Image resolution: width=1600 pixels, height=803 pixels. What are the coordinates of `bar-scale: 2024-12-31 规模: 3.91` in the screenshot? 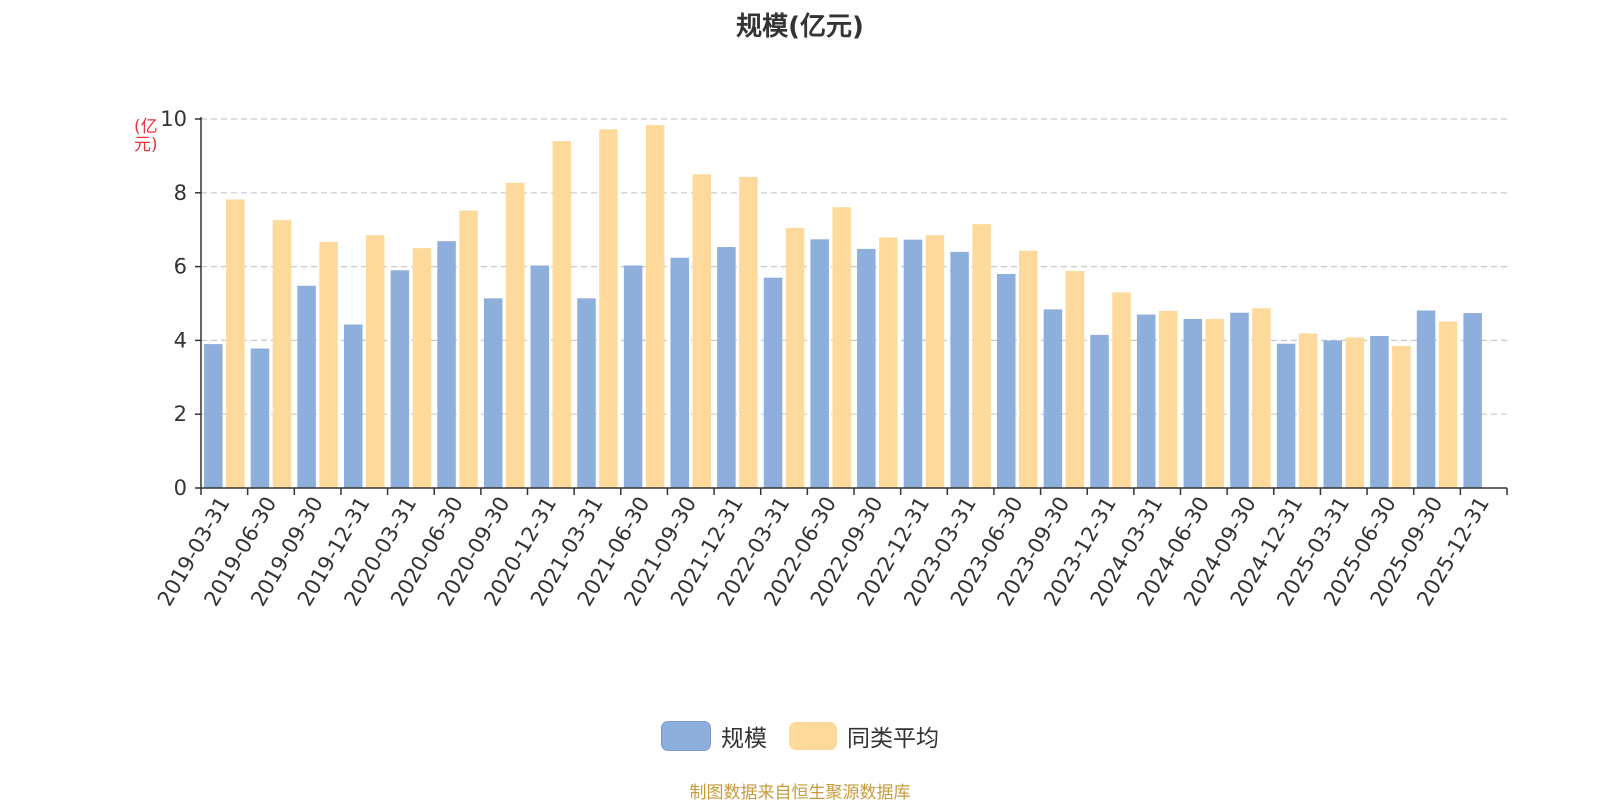 It's located at (1286, 415).